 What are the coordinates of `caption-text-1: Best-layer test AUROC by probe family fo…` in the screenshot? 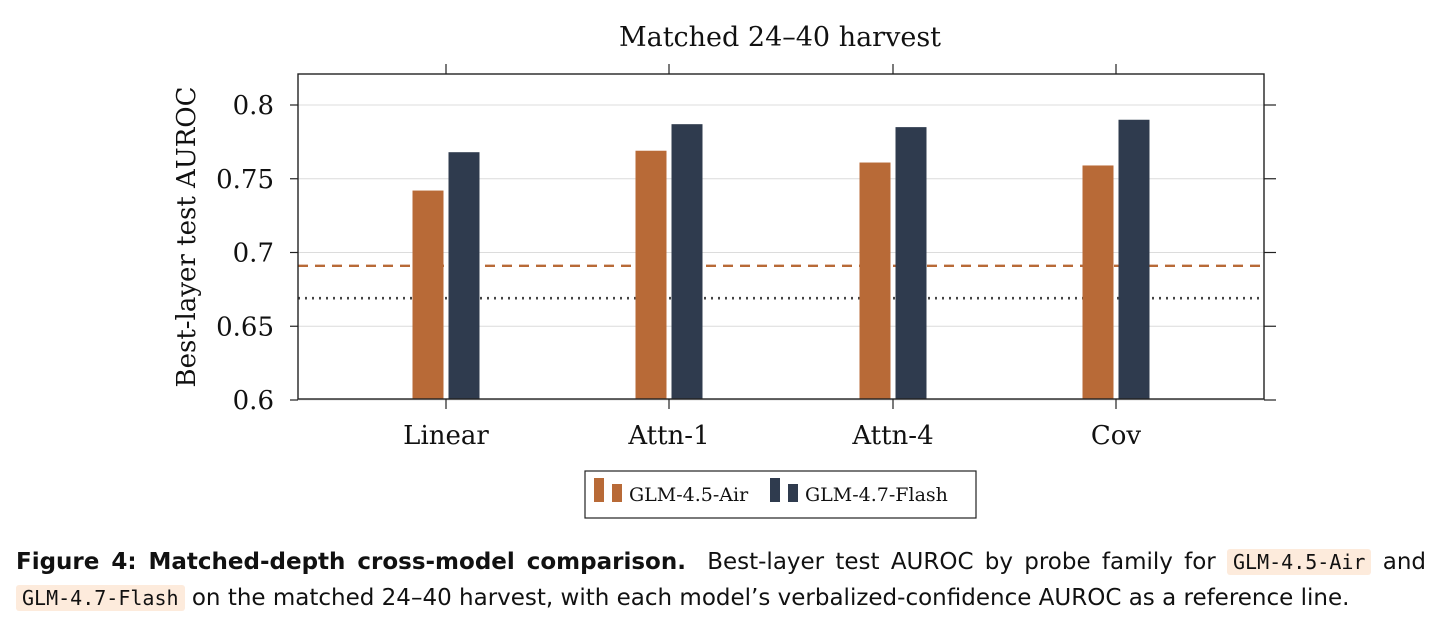 It's located at (961, 562).